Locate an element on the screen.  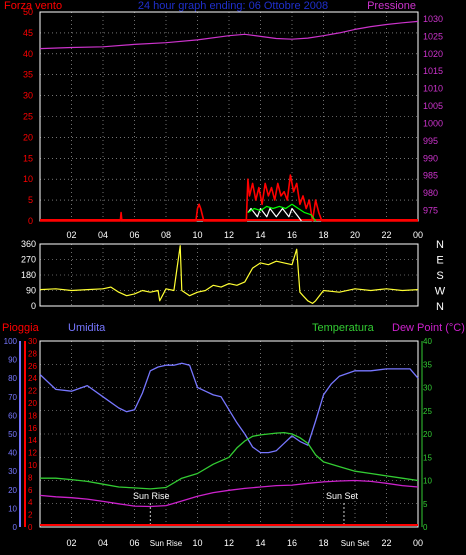
sunrise-annotation: Sun Rise is located at coordinates (151, 496).